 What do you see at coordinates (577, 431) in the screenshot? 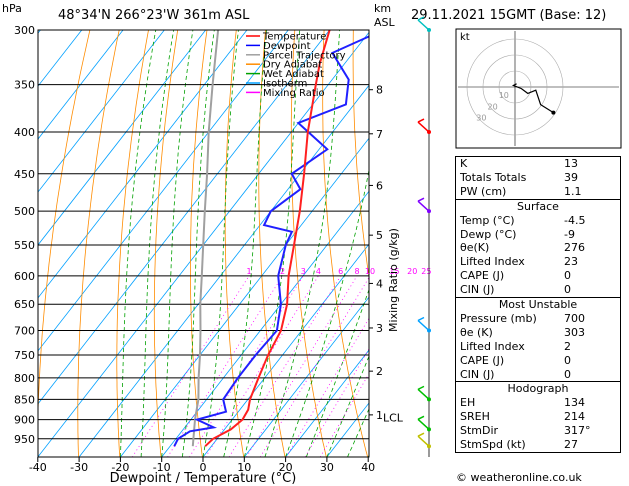
I see `index-value: 317°` at bounding box center [577, 431].